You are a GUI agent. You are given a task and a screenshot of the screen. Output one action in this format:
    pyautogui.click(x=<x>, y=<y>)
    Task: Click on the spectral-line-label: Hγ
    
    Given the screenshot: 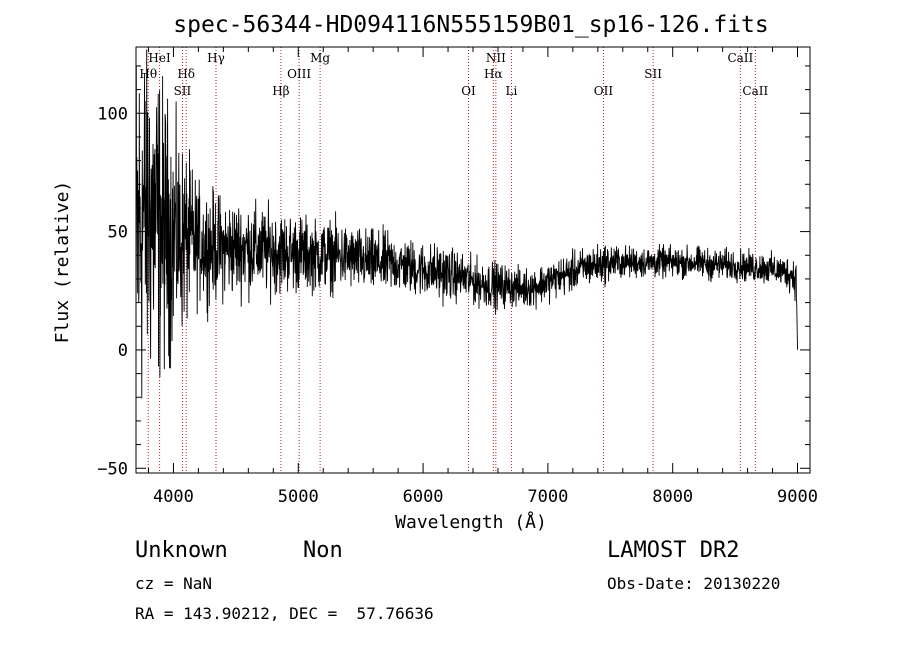 What is the action you would take?
    pyautogui.click(x=216, y=58)
    